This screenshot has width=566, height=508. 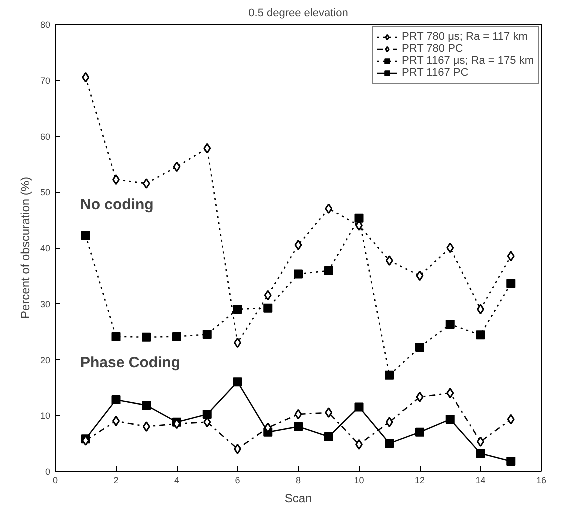 I want to click on y-tick-label: 30, so click(x=45, y=304).